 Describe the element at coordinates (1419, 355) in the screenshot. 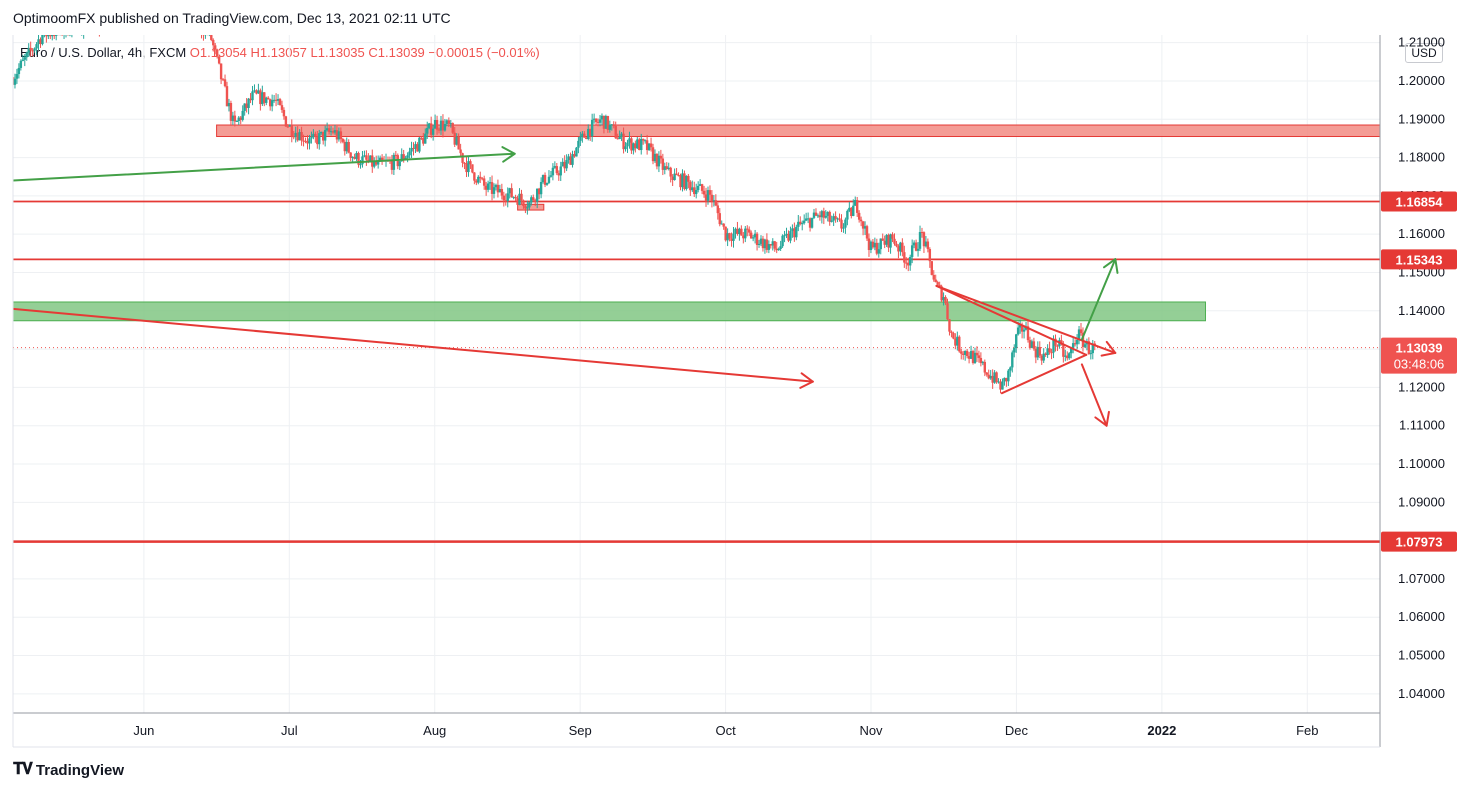

I see `last-price-tag` at that location.